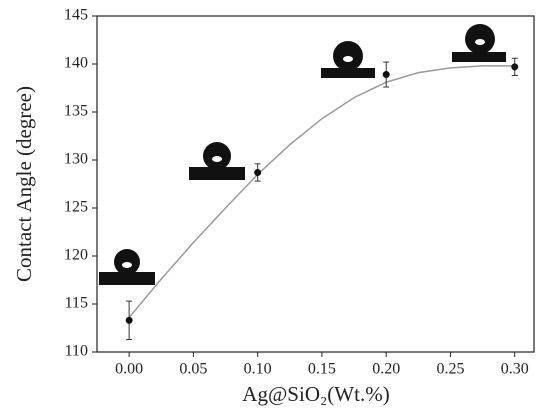 Image resolution: width=540 pixels, height=411 pixels. Describe the element at coordinates (450, 369) in the screenshot. I see `x-tick-label: 0.25` at that location.